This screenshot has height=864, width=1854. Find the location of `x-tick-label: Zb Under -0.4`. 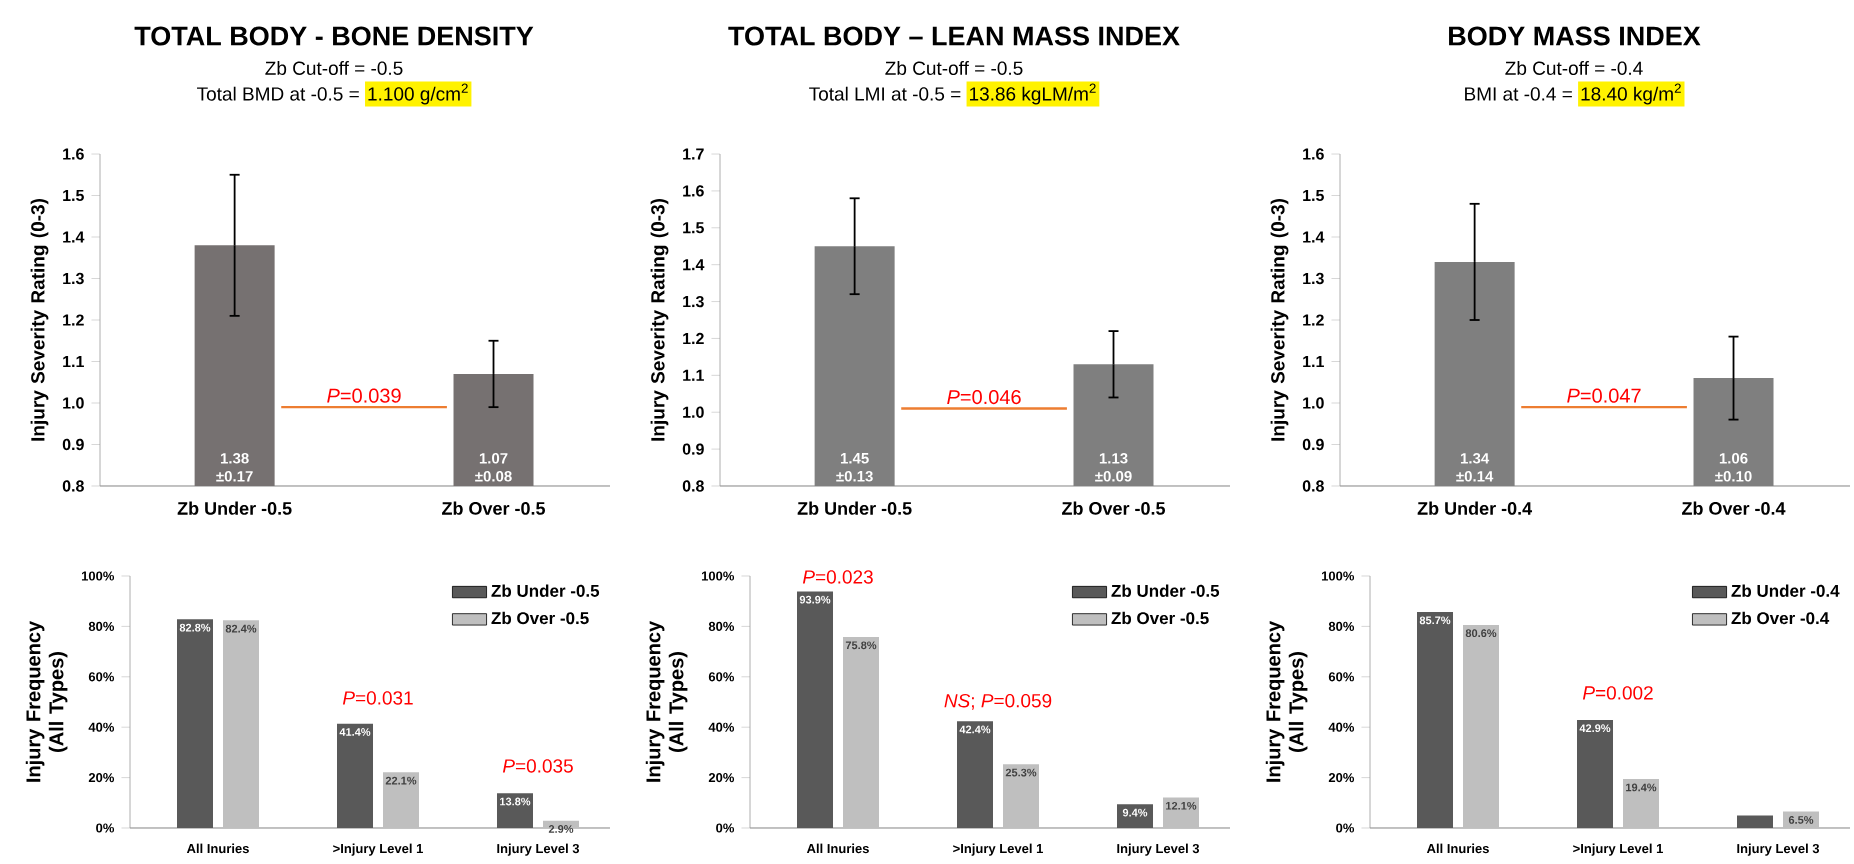

x-tick-label: Zb Under -0.4 is located at coordinates (1475, 508).